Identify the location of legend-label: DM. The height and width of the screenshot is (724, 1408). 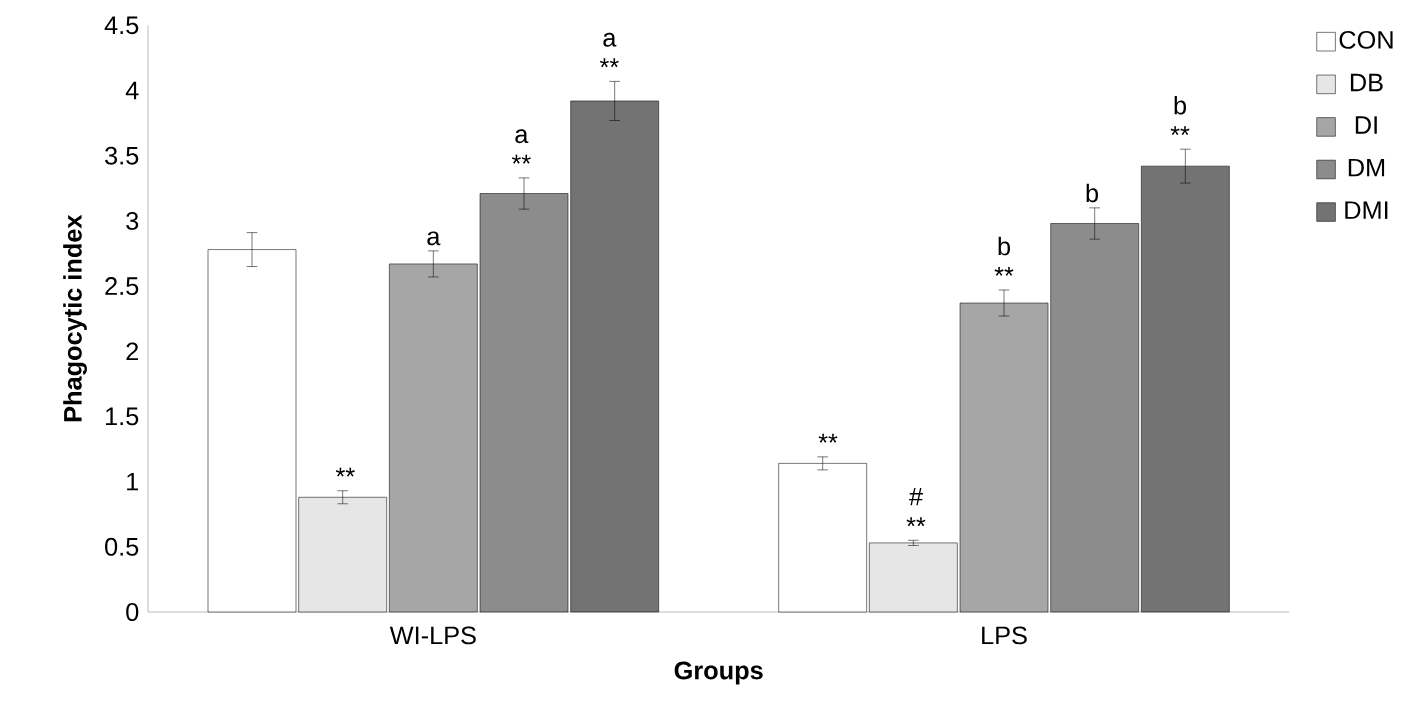
(1366, 167).